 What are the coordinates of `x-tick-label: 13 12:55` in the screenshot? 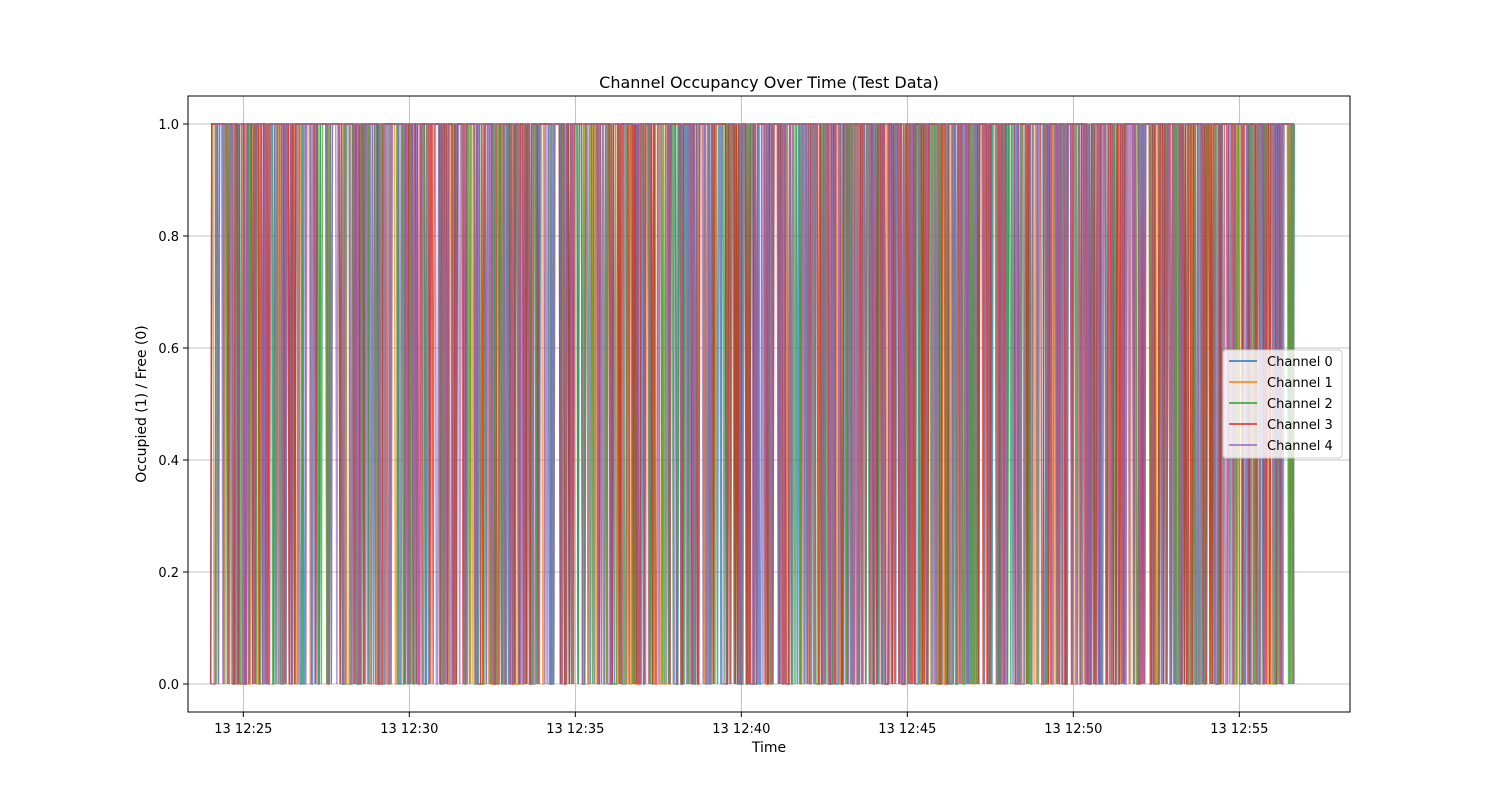 It's located at (1239, 729).